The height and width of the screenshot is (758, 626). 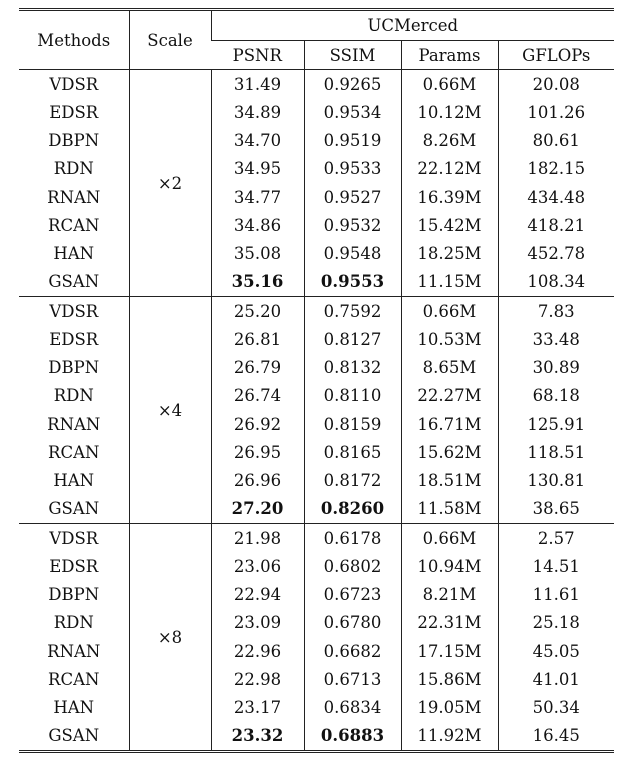 I want to click on cell-ssim: 0.9533, so click(x=352, y=168).